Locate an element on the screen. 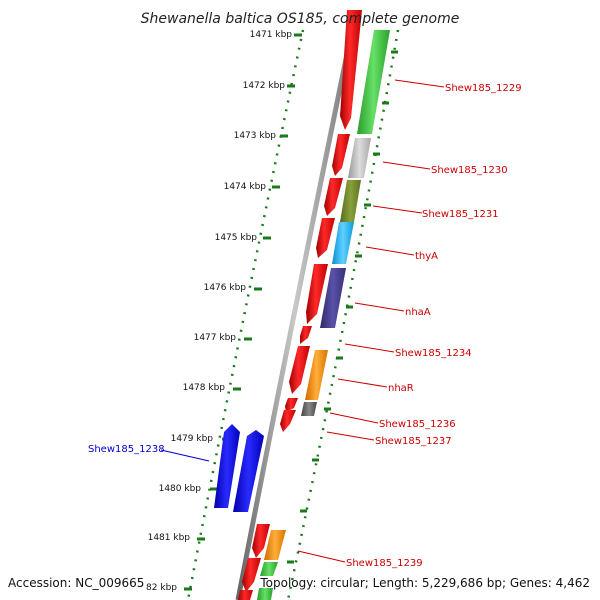  tick-label: 1480 kbp is located at coordinates (180, 489).